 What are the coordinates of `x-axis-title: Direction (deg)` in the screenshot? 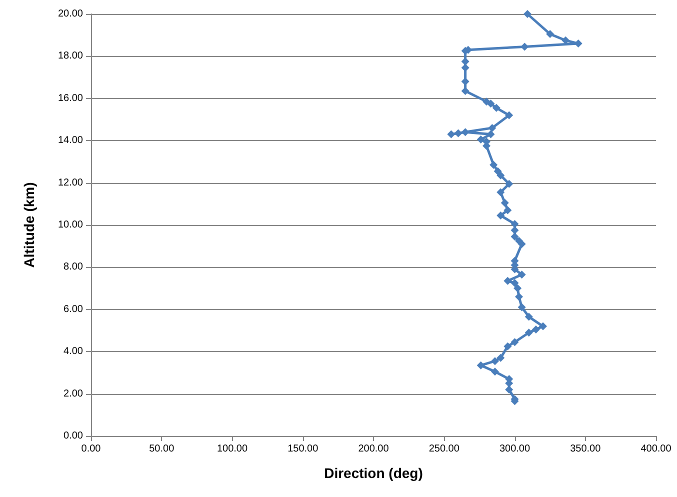 It's located at (373, 473).